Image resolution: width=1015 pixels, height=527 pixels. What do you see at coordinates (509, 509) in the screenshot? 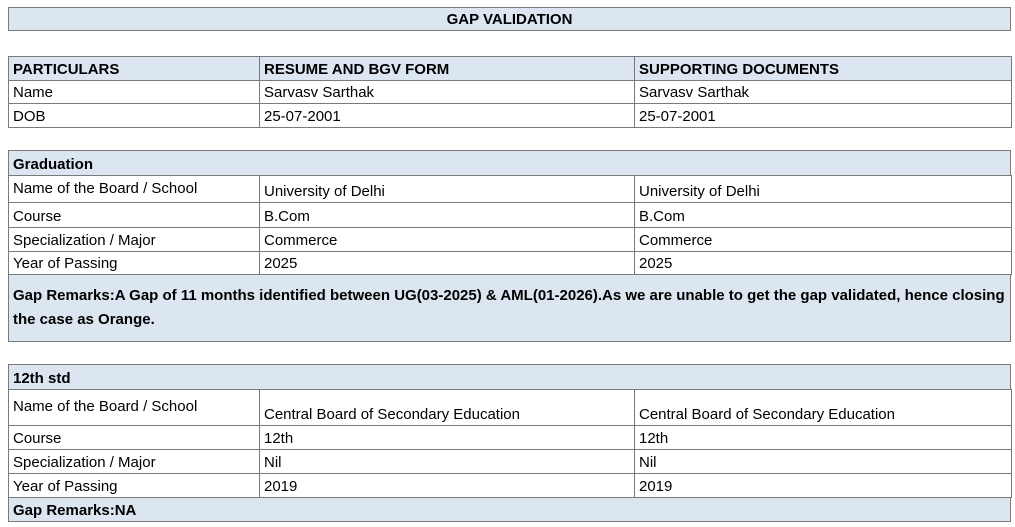
I see `gap-remarks: Gap Remarks:NA` at bounding box center [509, 509].